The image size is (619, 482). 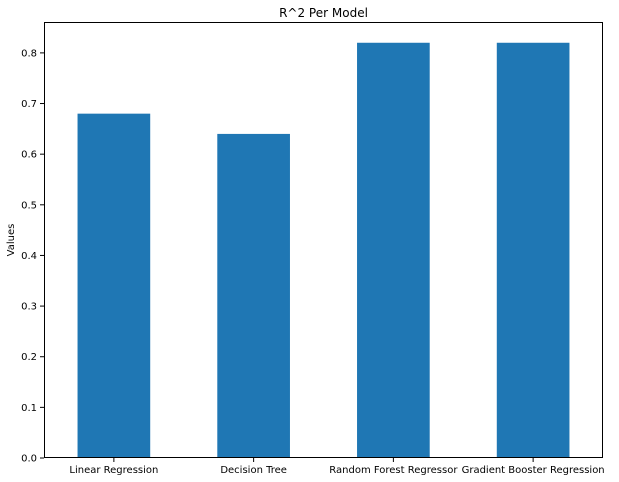 I want to click on x-tick-label: Gradient Booster Regression, so click(x=533, y=470).